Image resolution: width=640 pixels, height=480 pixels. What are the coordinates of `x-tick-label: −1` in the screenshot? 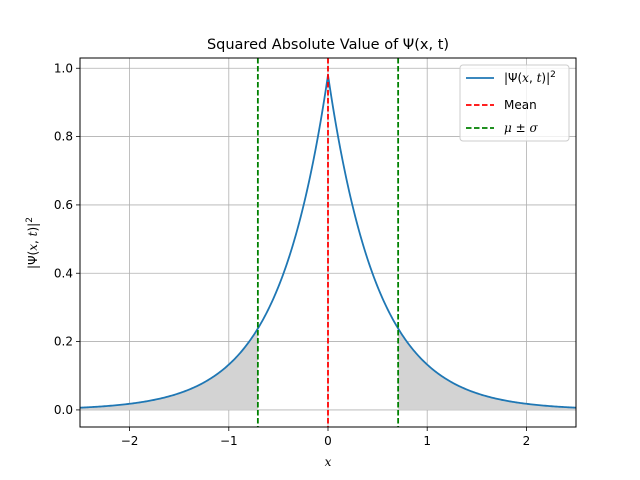 It's located at (229, 441).